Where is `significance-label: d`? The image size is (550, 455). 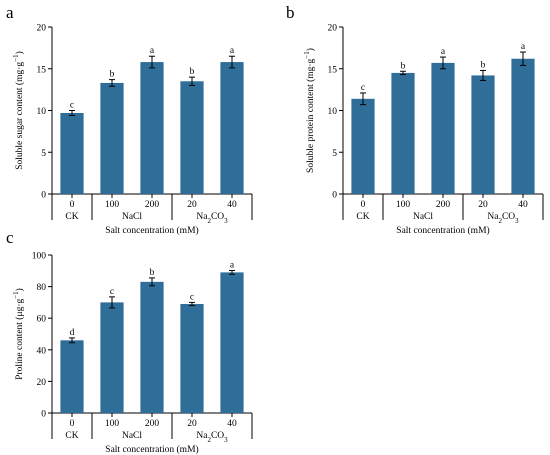 significance-label: d is located at coordinates (72, 333).